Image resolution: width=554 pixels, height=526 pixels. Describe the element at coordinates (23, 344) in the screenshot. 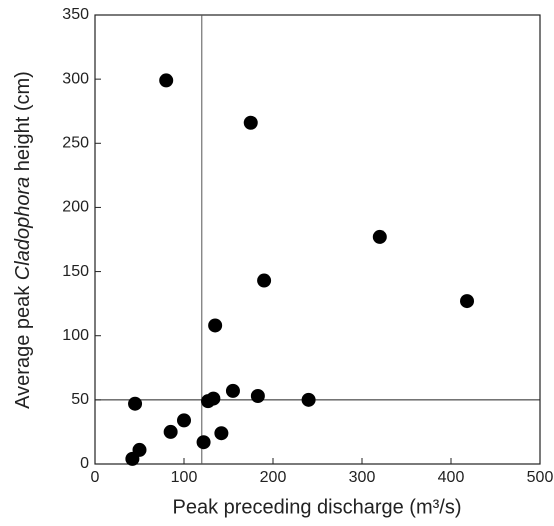

I see `y-label-part: Average peak` at that location.